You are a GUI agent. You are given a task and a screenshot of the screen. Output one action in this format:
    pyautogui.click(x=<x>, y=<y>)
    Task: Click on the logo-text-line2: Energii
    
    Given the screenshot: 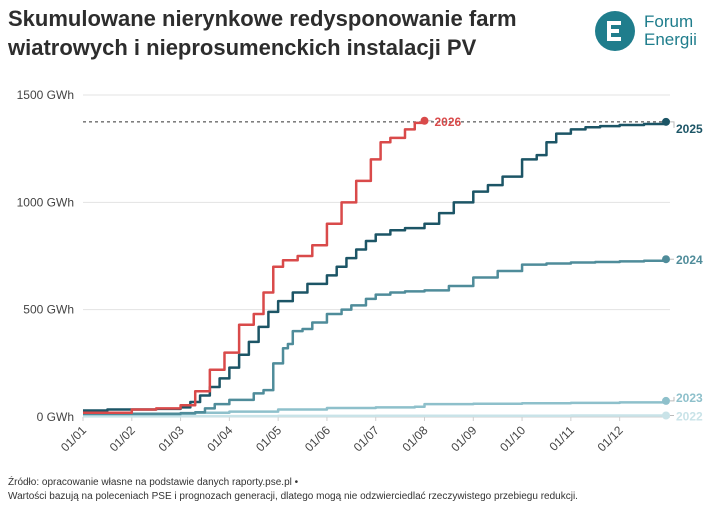 What is the action you would take?
    pyautogui.click(x=670, y=39)
    